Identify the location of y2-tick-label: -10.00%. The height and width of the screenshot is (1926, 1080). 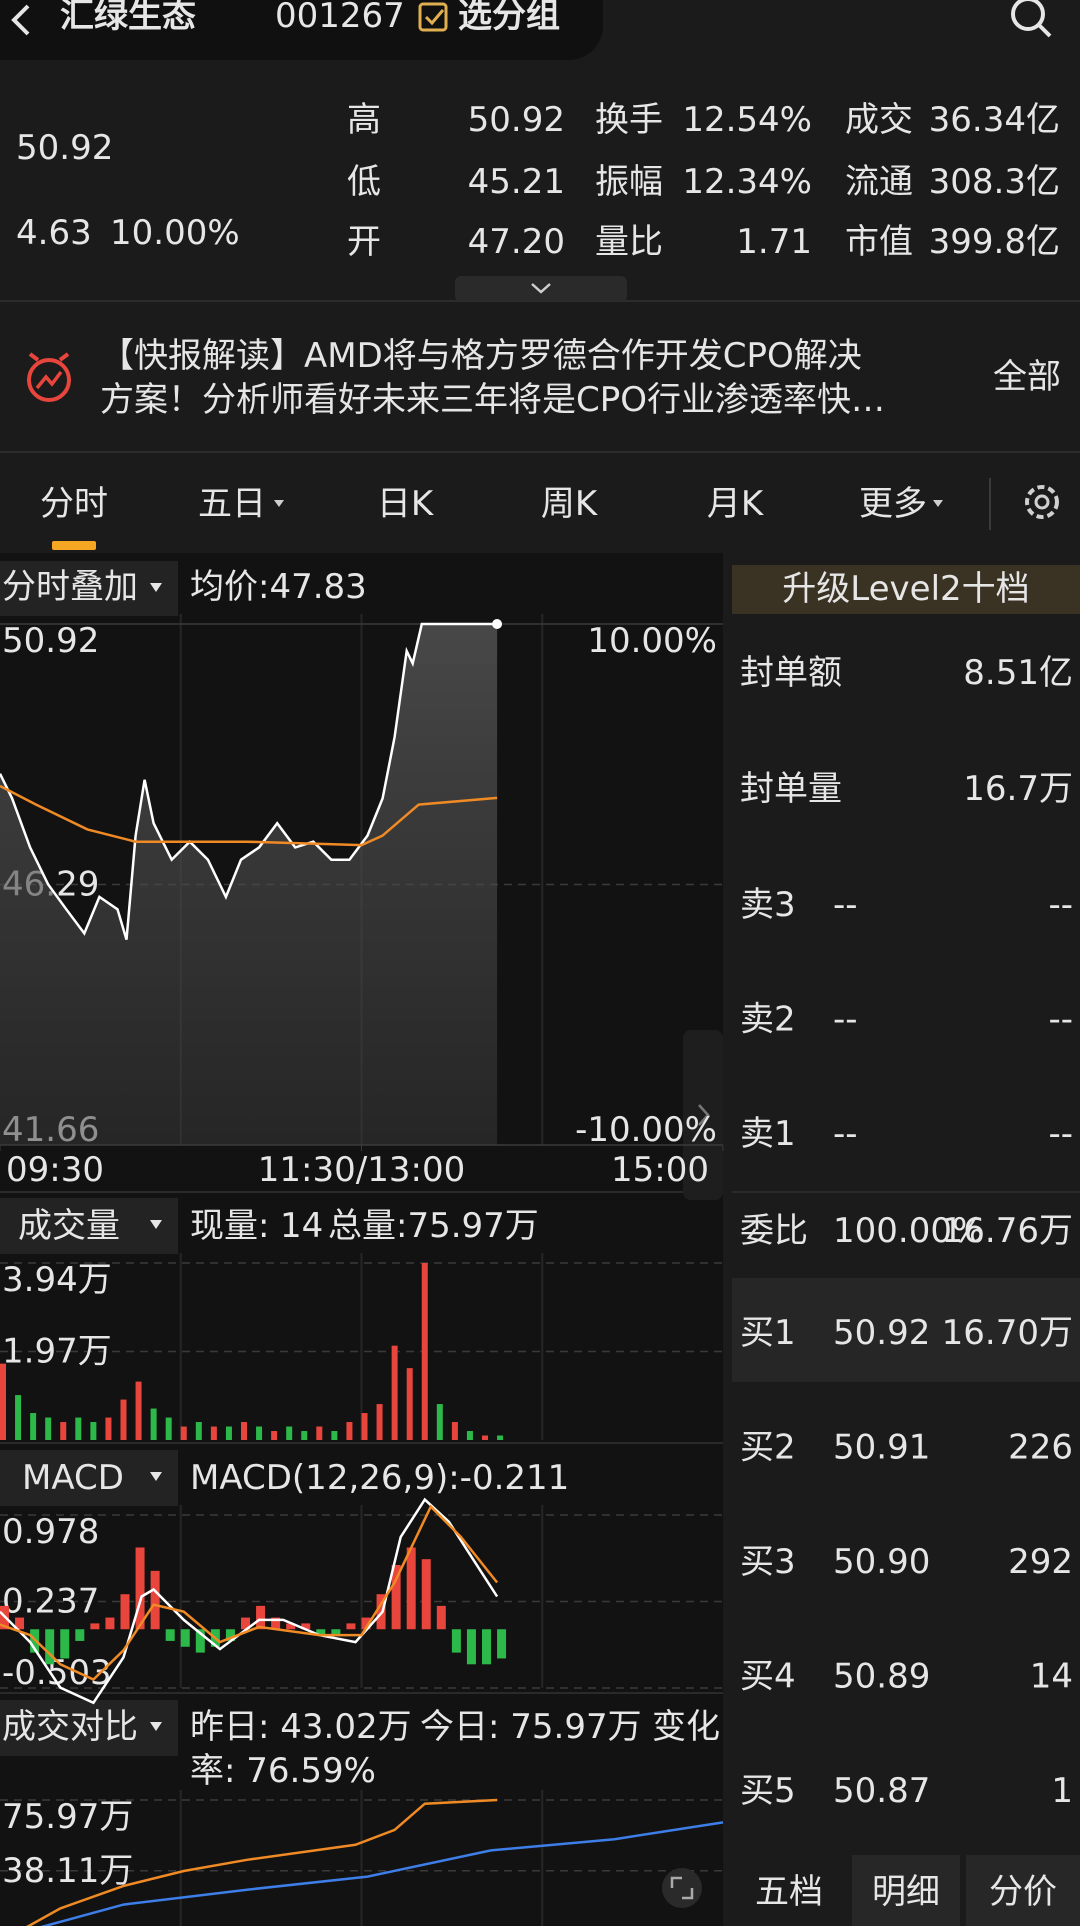
(646, 1130).